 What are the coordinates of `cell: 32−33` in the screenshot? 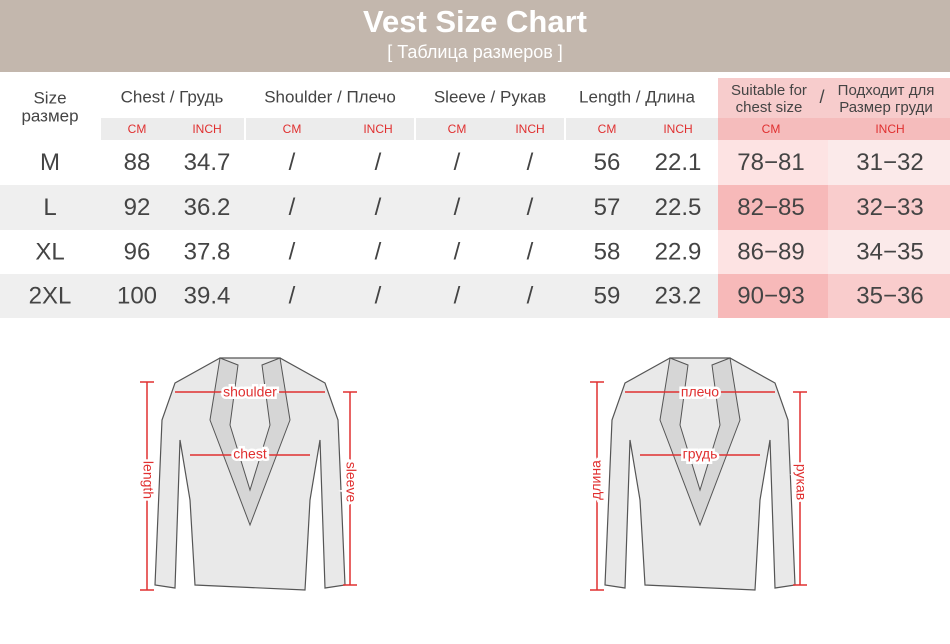 It's located at (889, 207).